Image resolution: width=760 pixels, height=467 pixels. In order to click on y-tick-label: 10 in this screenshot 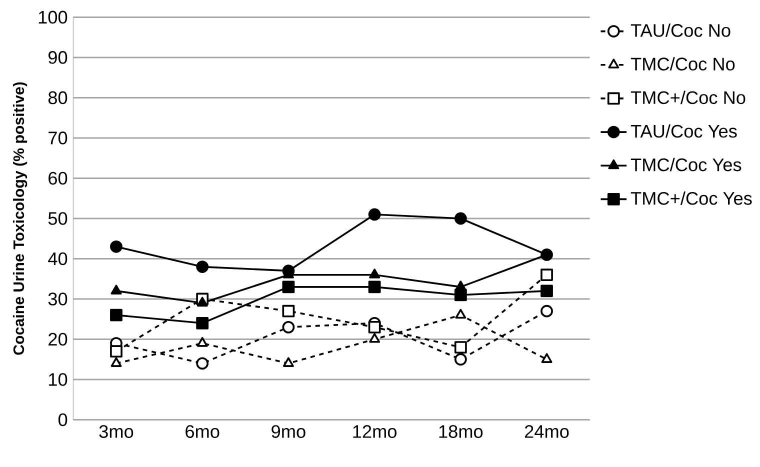, I will do `click(58, 379)`.